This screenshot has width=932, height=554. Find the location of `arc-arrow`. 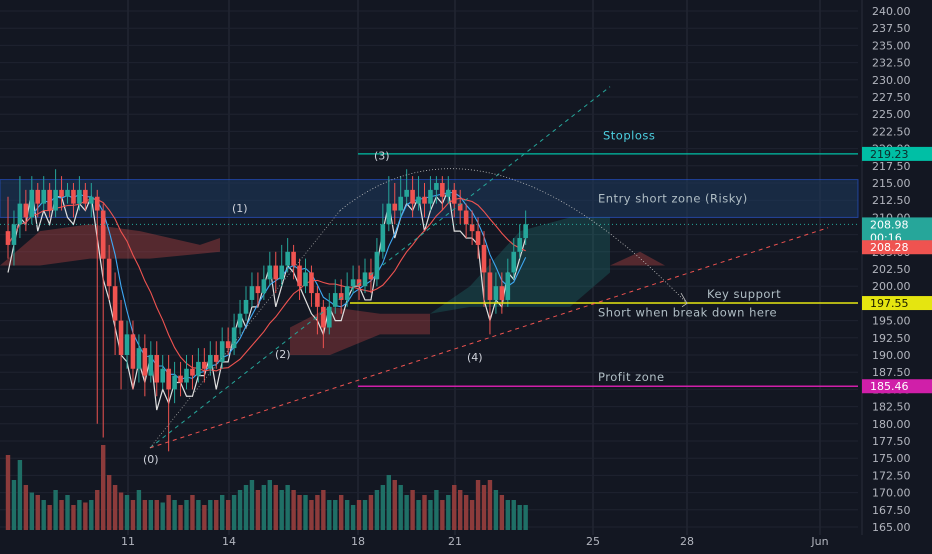

arc-arrow is located at coordinates (684, 300).